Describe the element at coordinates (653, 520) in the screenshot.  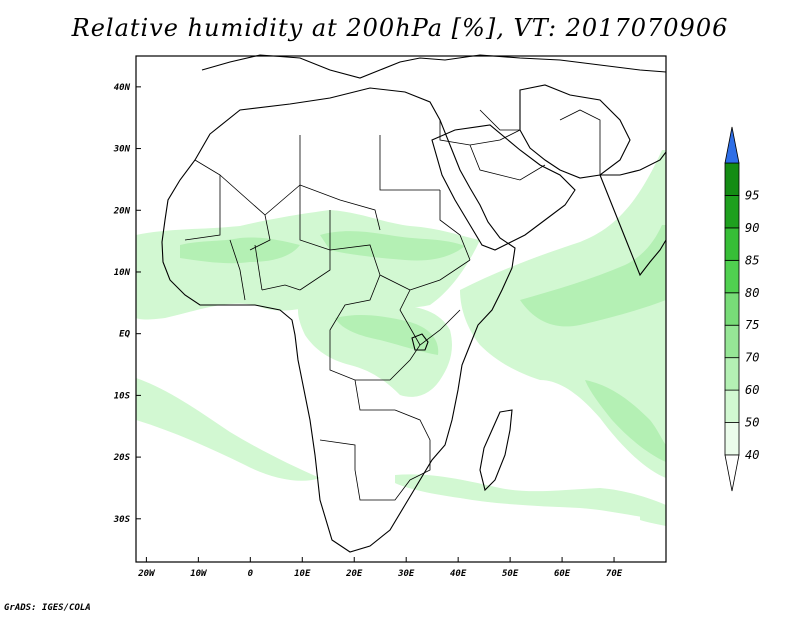
I see `humidity-region-far-east-band` at that location.